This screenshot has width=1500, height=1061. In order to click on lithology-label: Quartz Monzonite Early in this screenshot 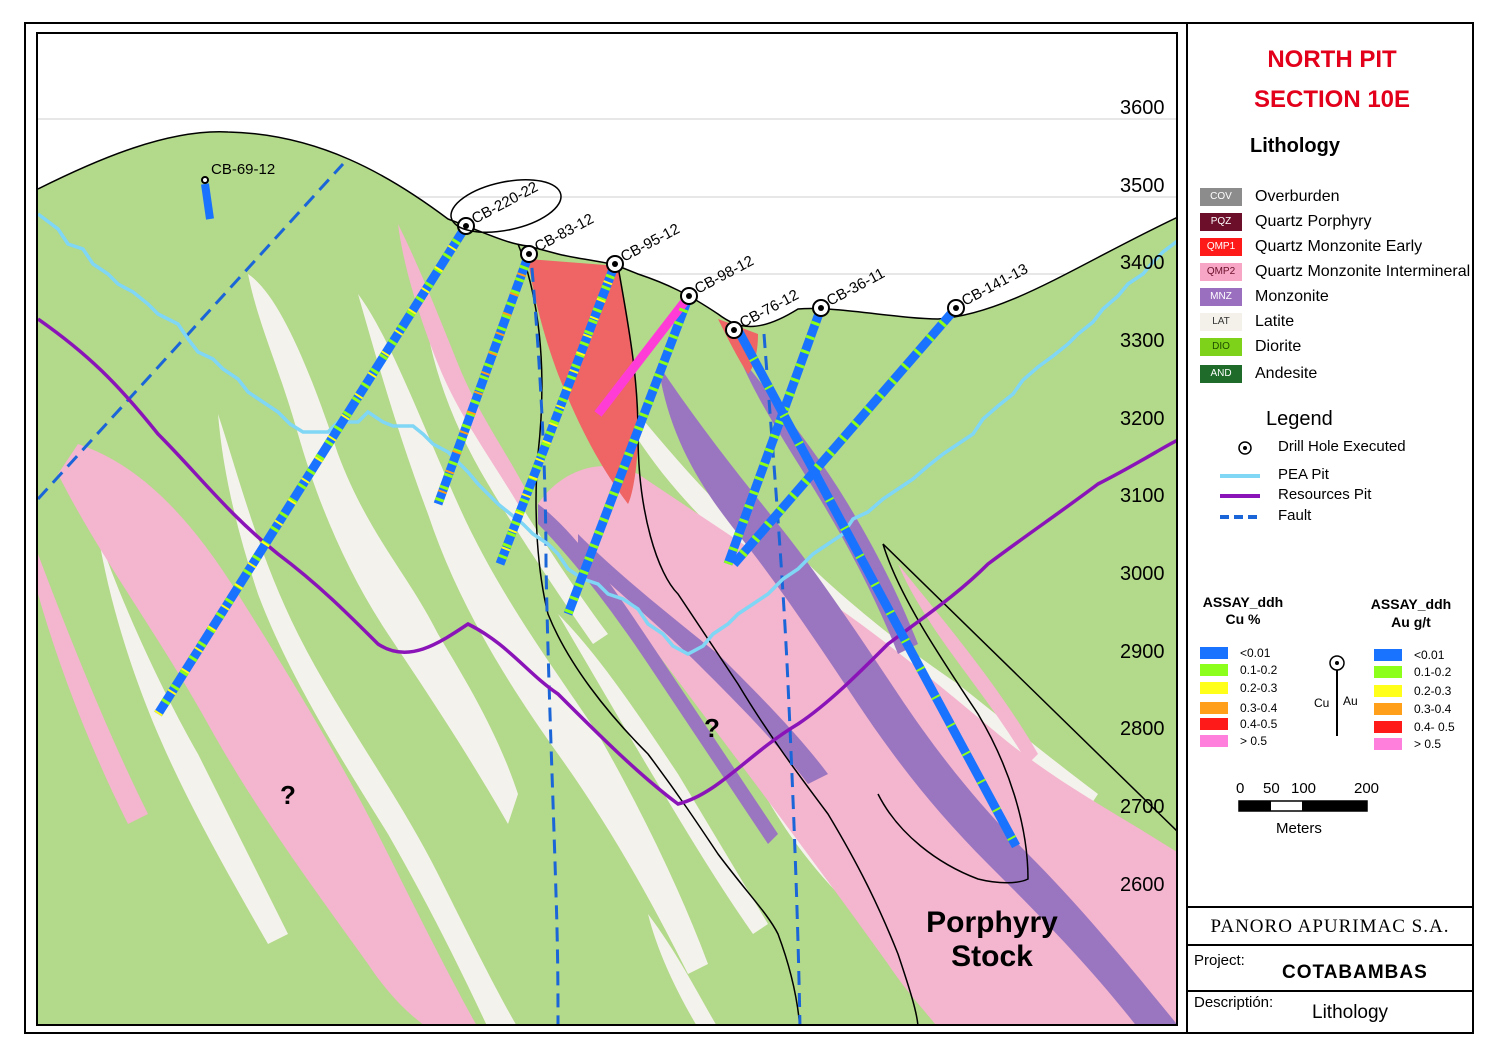, I will do `click(1339, 246)`.